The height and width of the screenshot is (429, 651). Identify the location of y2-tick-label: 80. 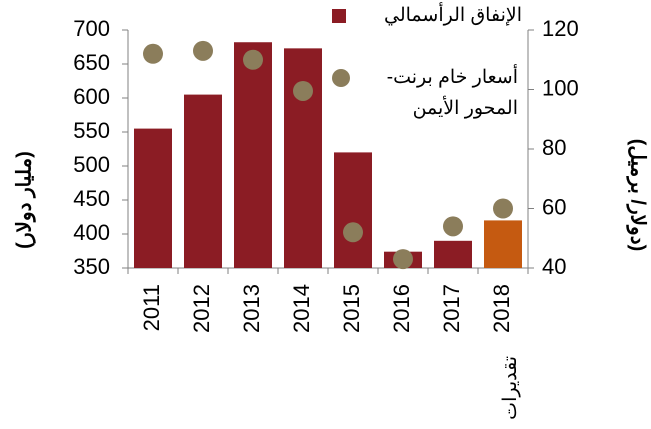
(554, 147).